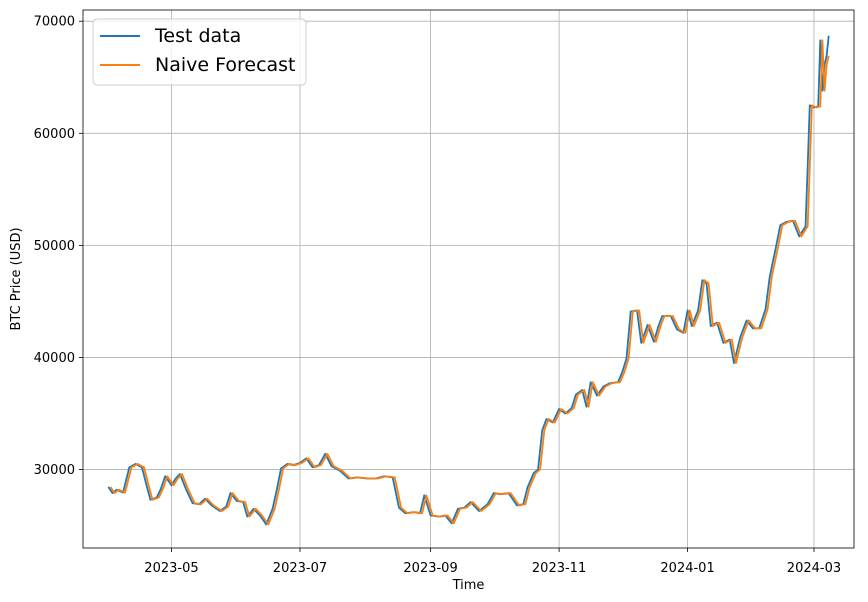  Describe the element at coordinates (16, 278) in the screenshot. I see `y-axis-label: BTC Price (USD)` at that location.